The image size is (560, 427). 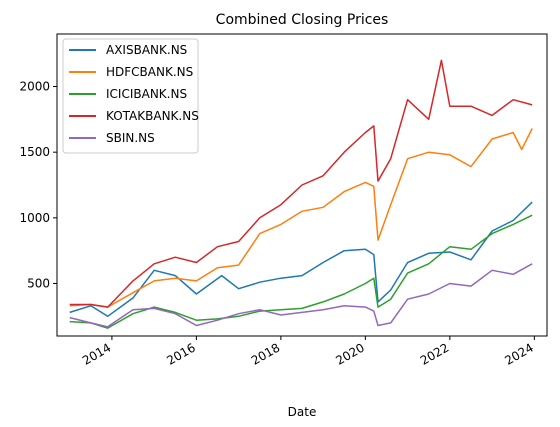 What do you see at coordinates (34, 87) in the screenshot?
I see `y-tick-label: 2000` at bounding box center [34, 87].